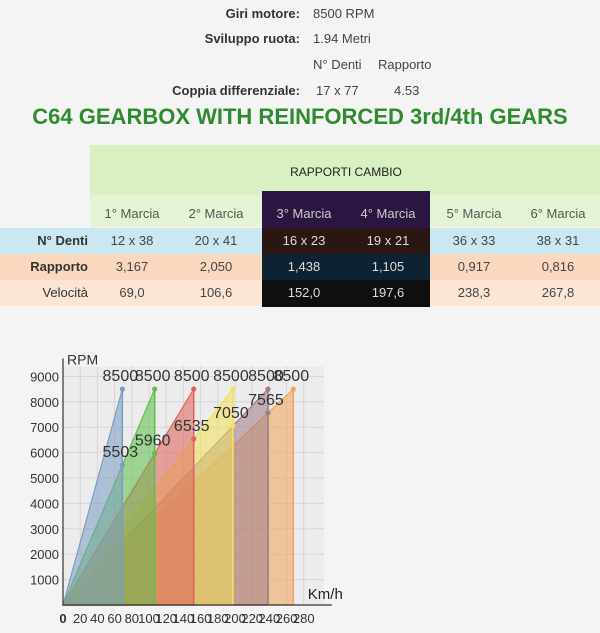 Image resolution: width=600 pixels, height=633 pixels. I want to click on table-cell: 197,6, so click(388, 292).